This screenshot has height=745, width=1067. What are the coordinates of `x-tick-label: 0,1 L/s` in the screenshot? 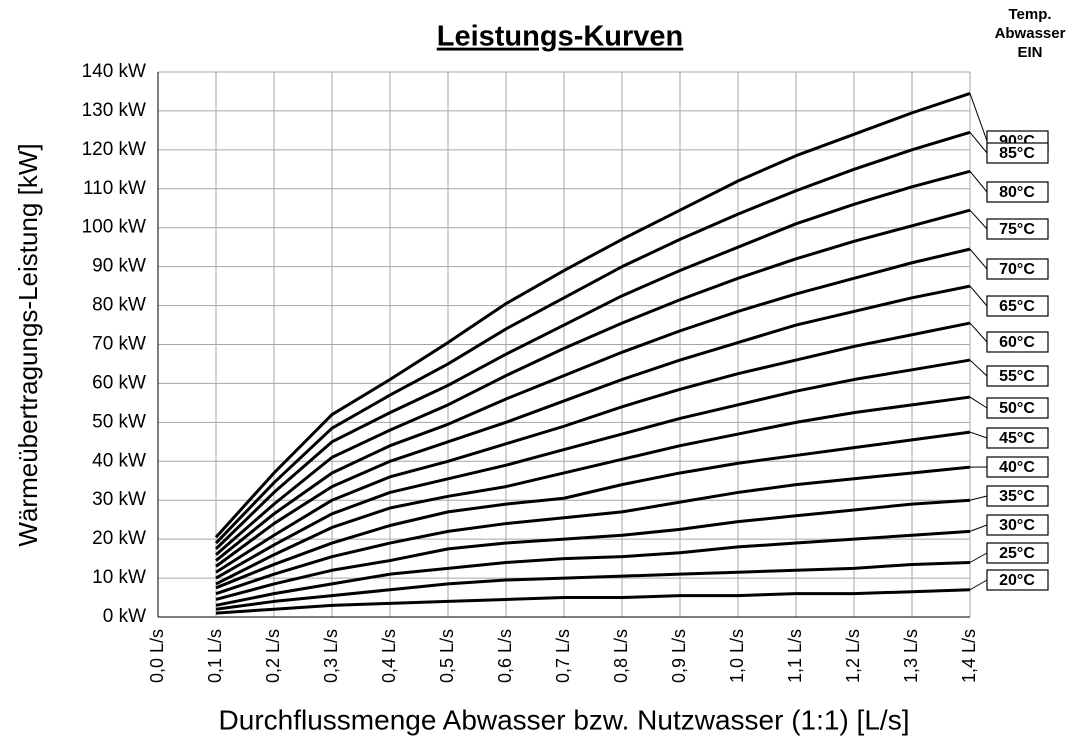 It's located at (215, 656).